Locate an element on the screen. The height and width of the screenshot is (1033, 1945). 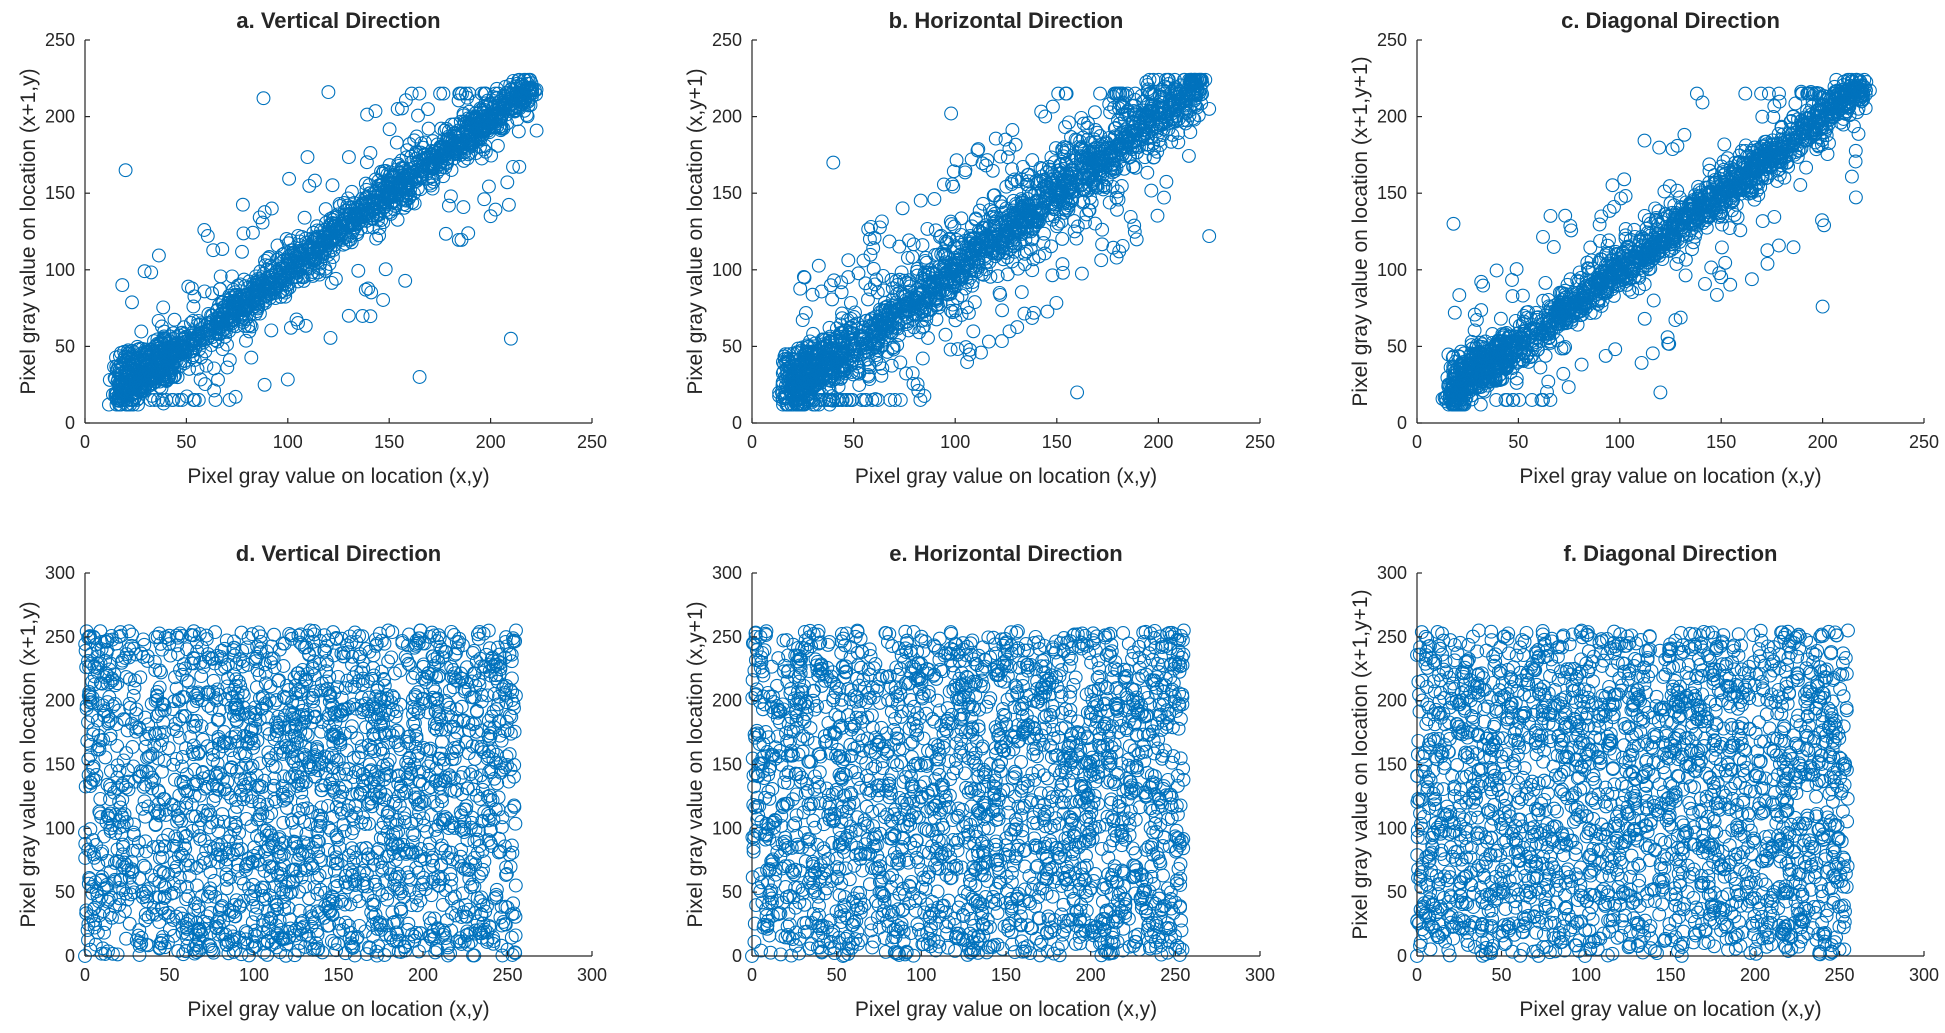
x-axis-label: Pixel gray value on location (x,y) is located at coordinates (338, 476).